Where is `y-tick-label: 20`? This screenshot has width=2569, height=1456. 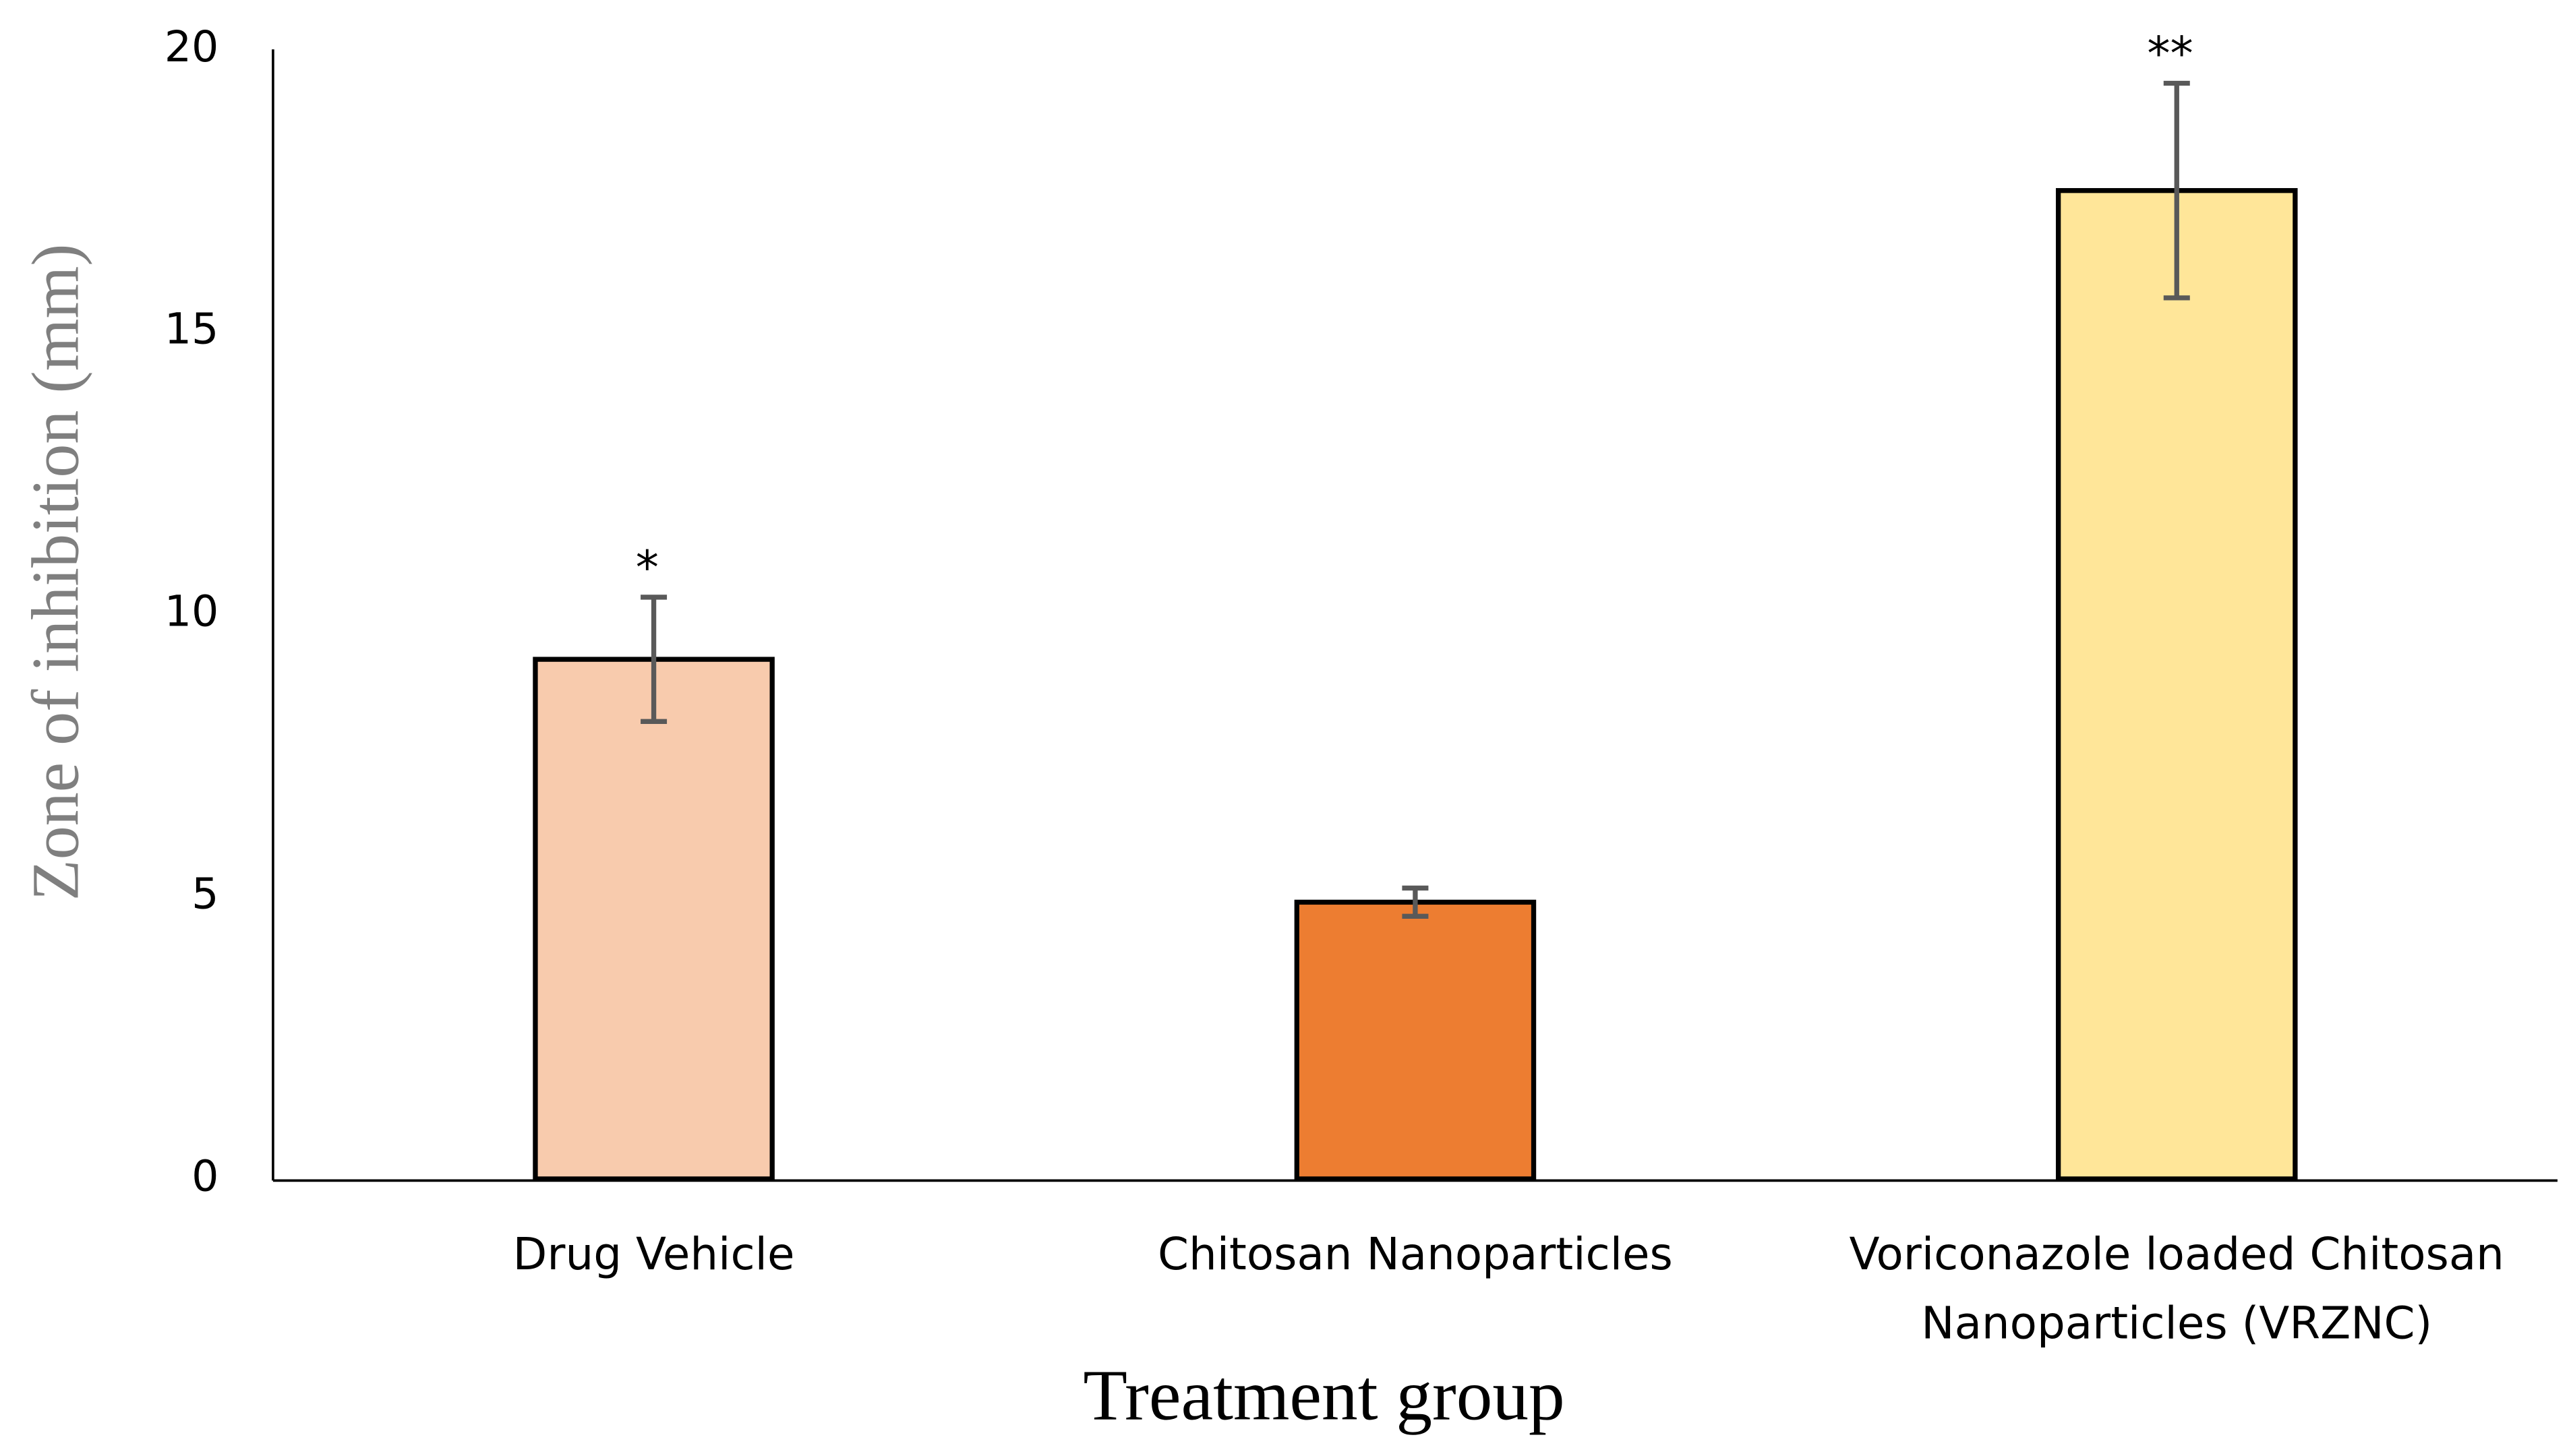 y-tick-label: 20 is located at coordinates (192, 46).